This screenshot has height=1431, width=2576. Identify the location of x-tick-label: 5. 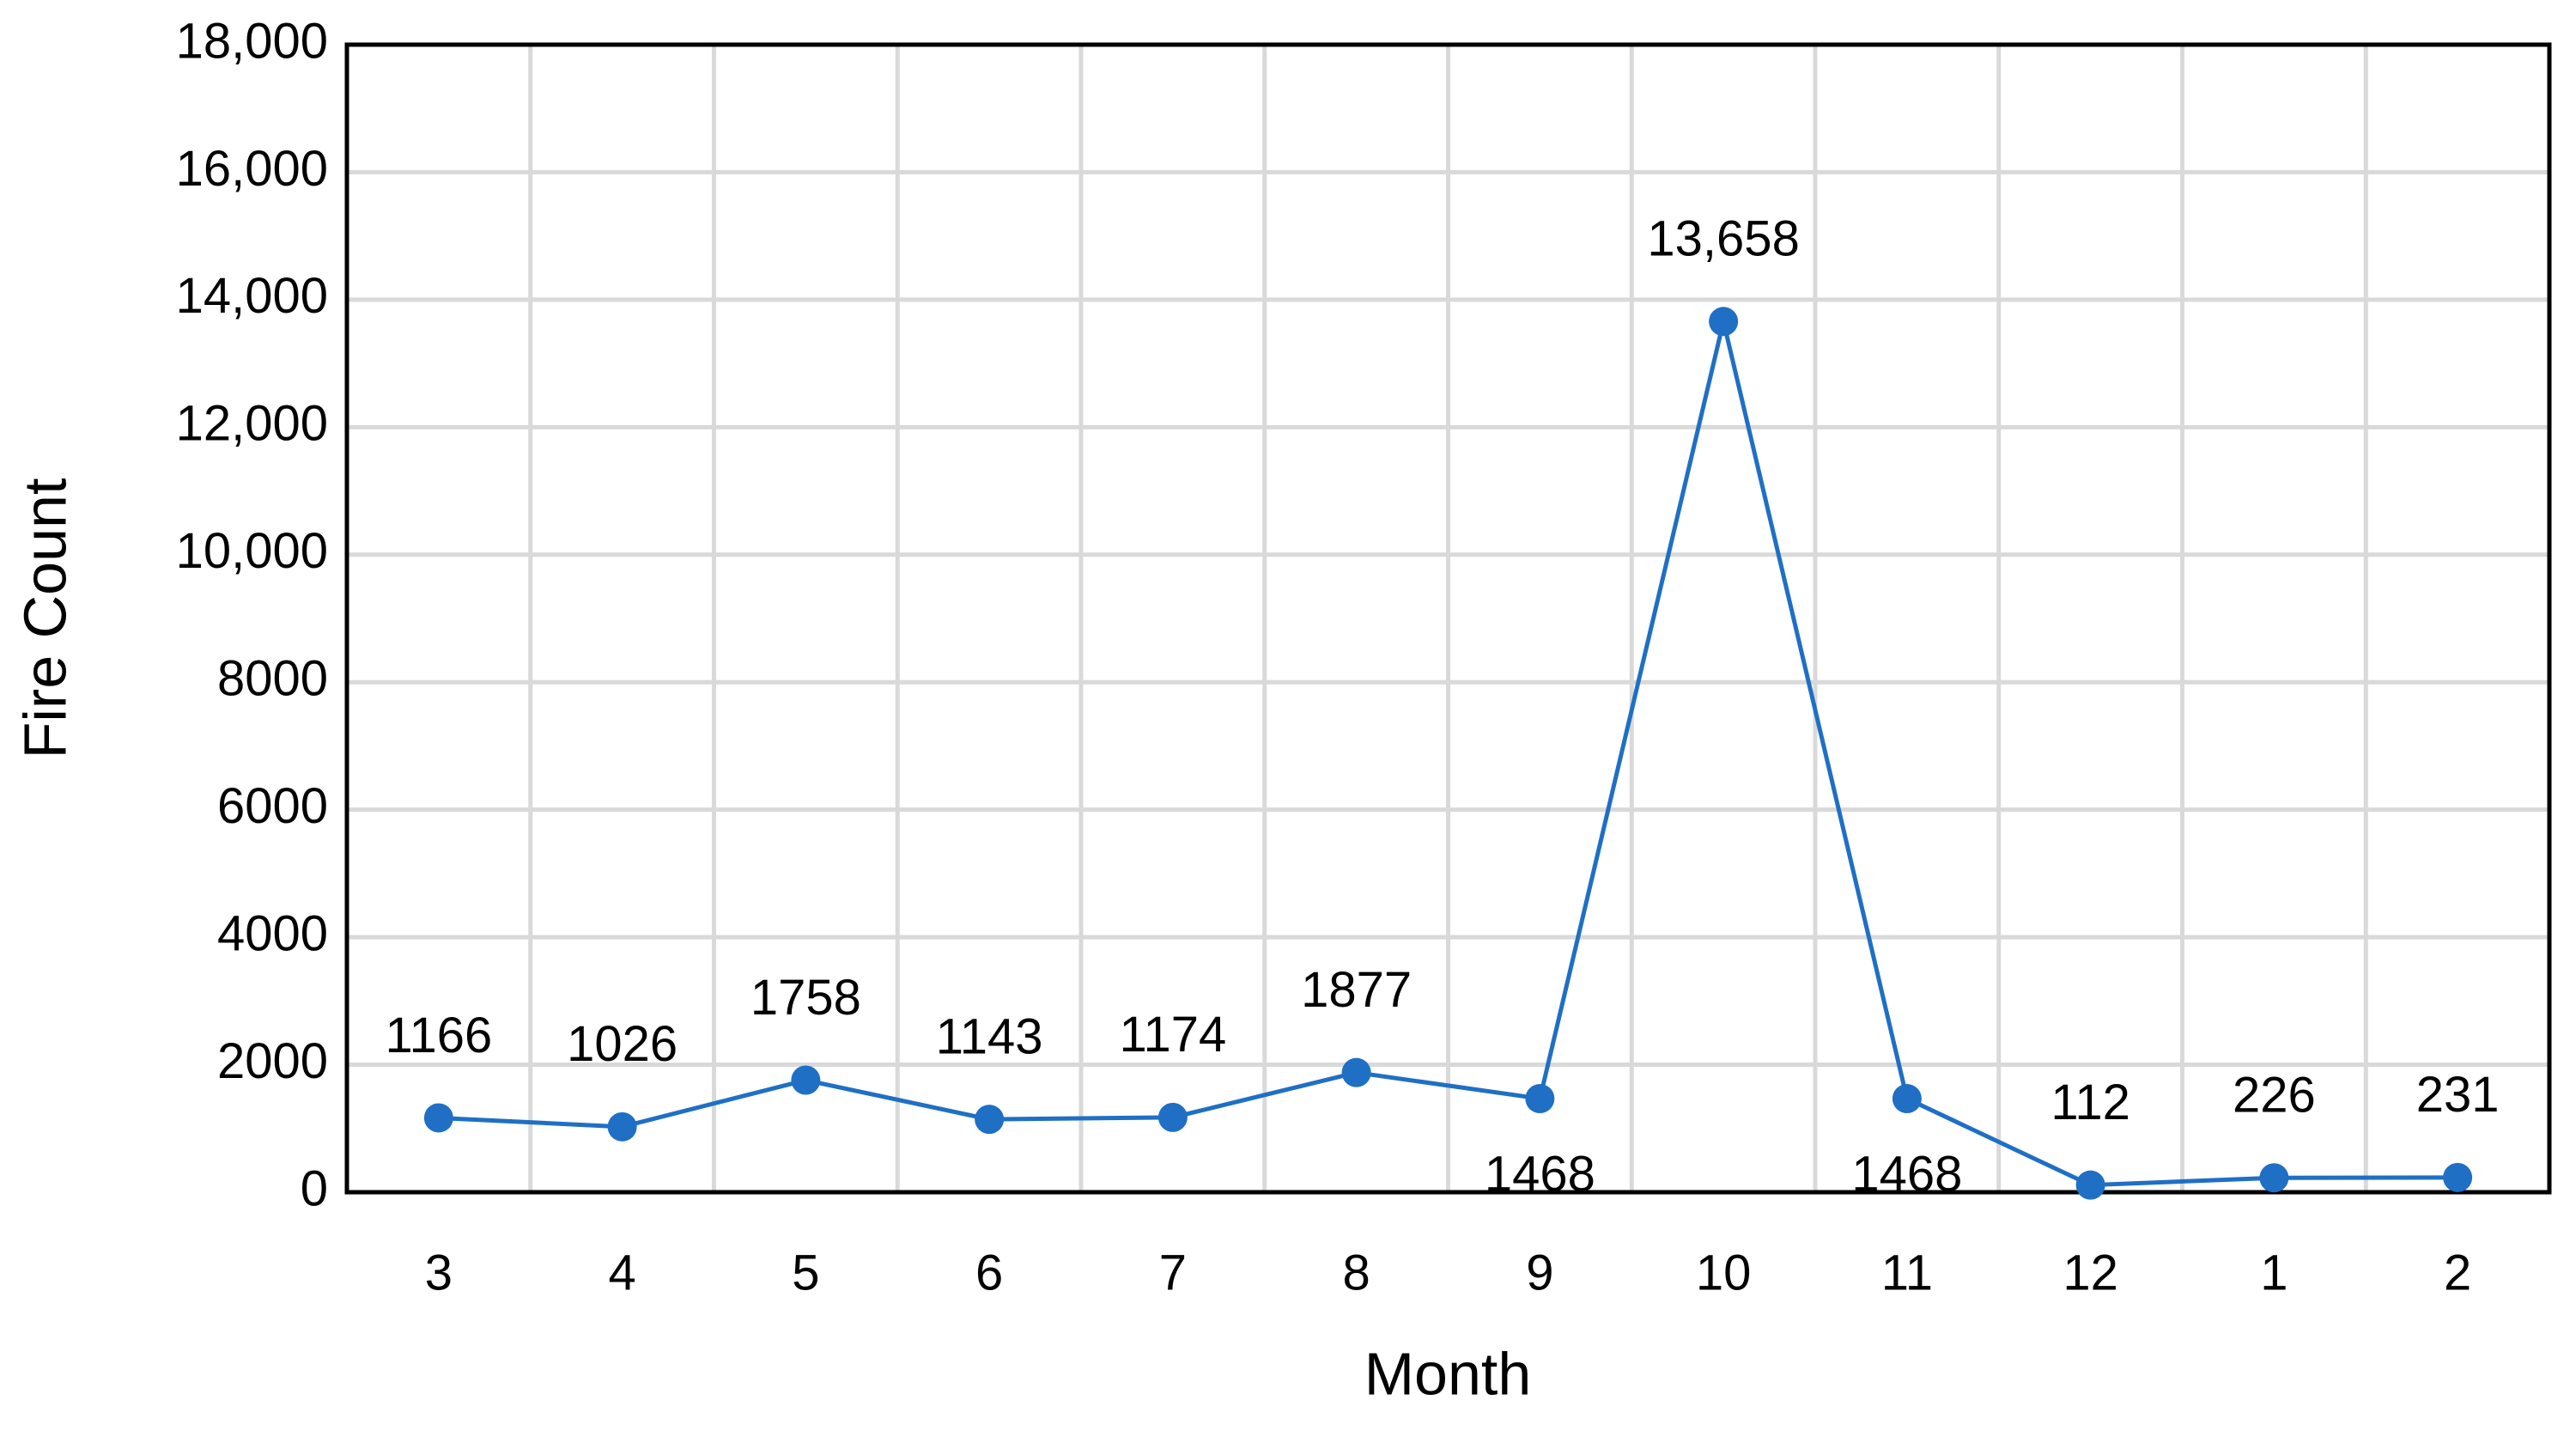
(806, 1272).